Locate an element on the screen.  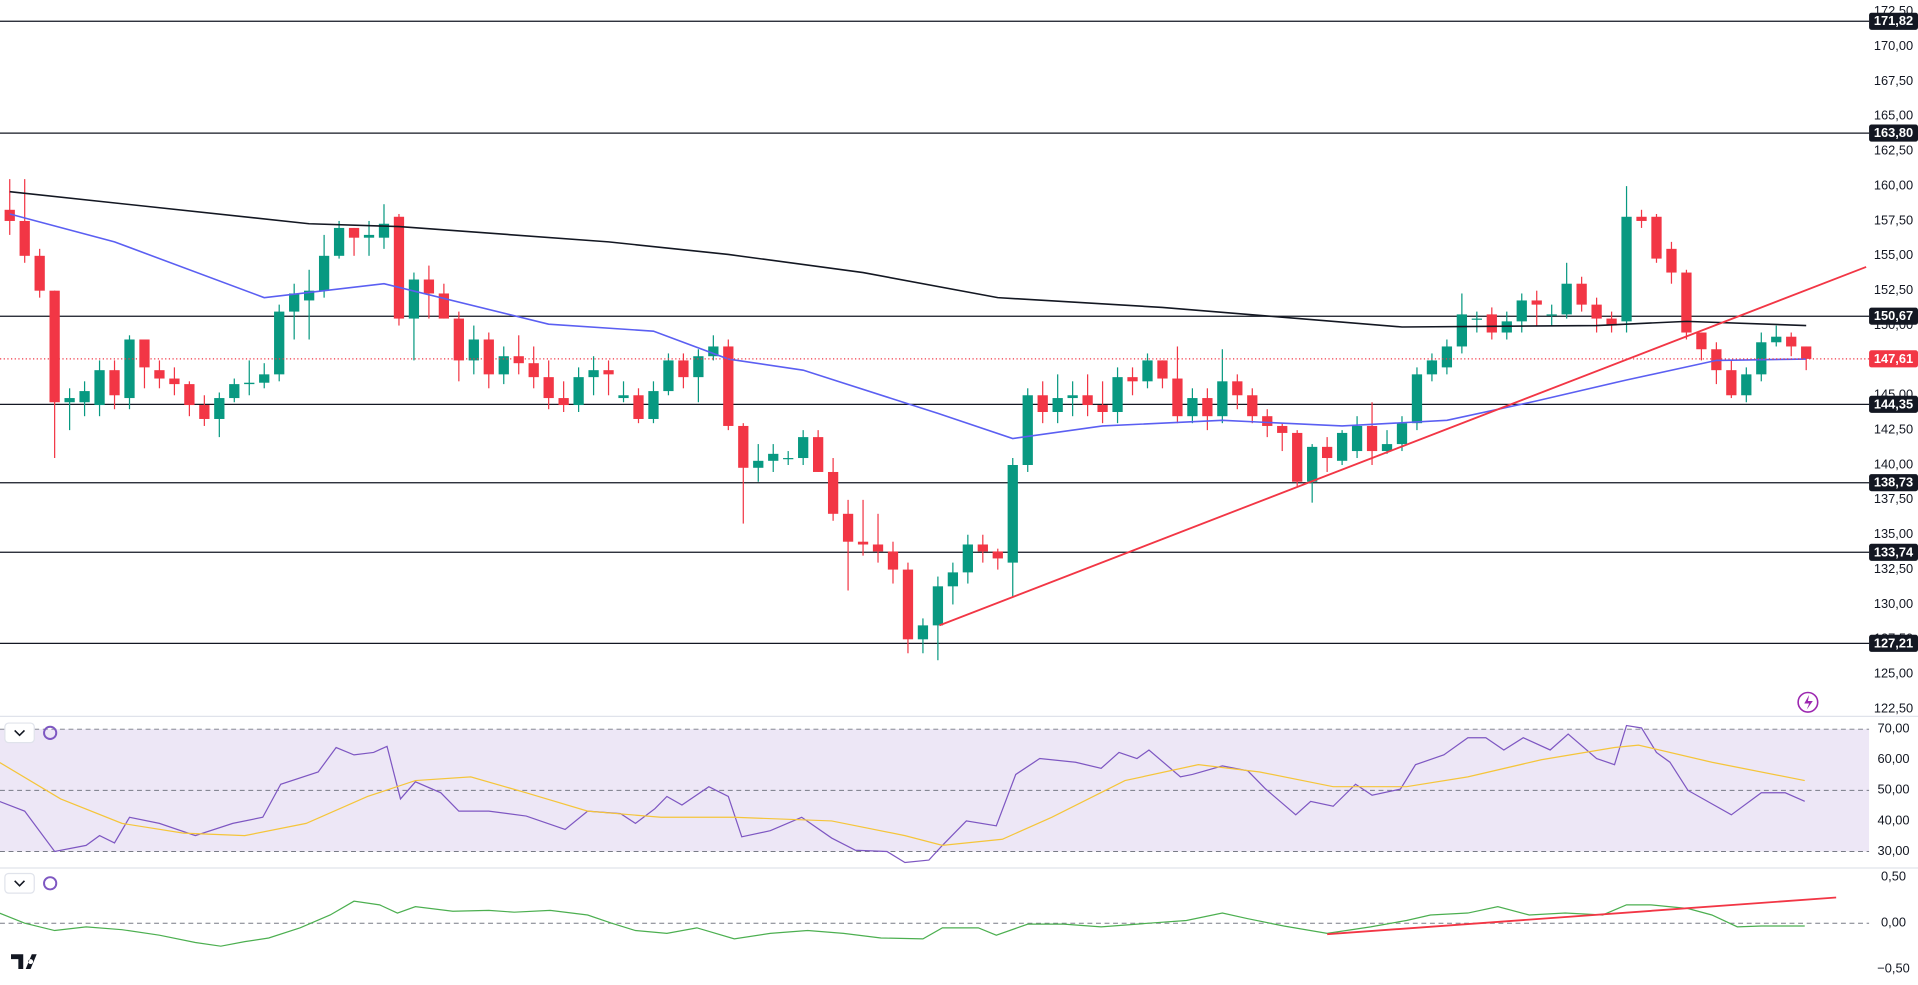
last-price-tag is located at coordinates (1893, 359).